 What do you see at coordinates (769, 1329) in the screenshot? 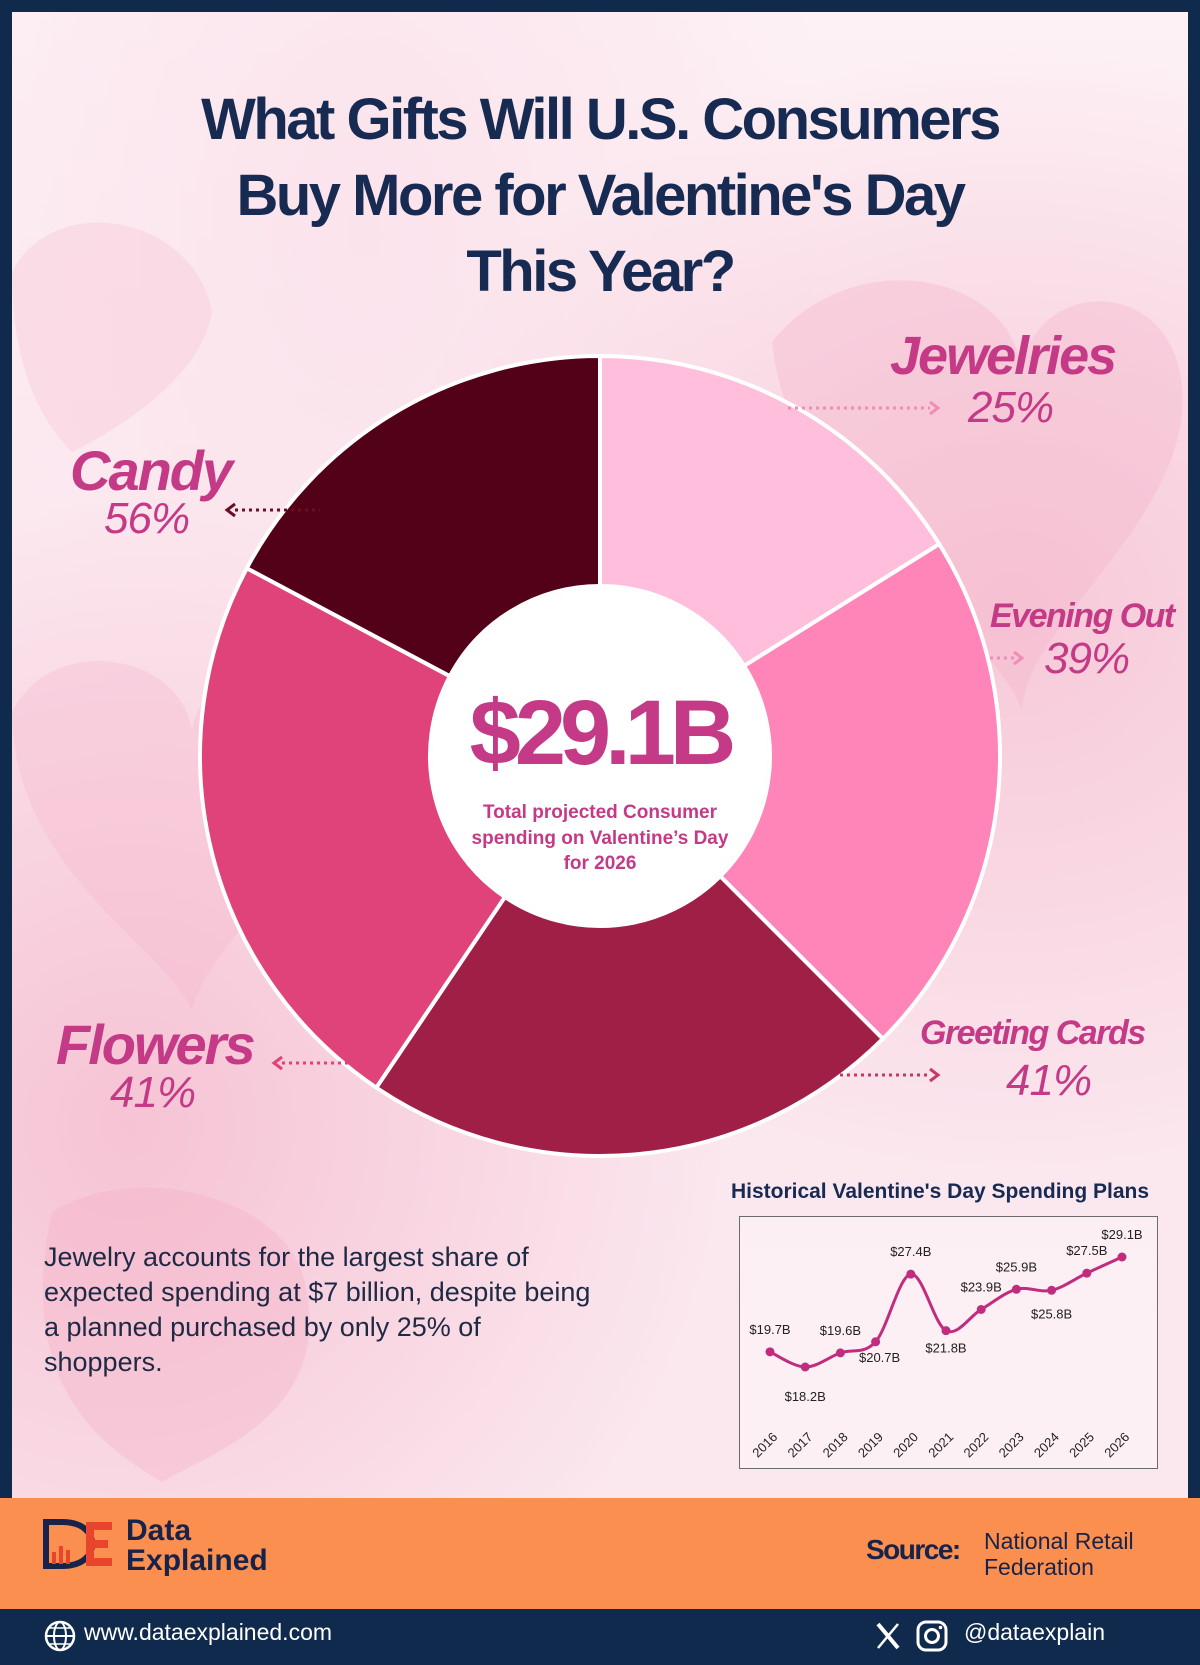
I see `line-data-label: $19.7B` at bounding box center [769, 1329].